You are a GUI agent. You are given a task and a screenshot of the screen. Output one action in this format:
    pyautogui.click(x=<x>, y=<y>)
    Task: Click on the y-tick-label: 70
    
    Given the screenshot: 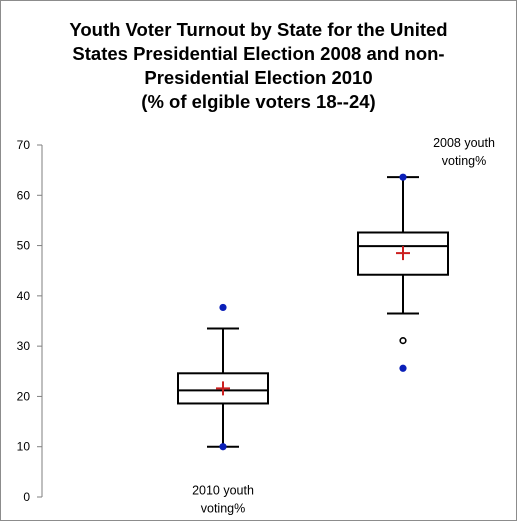 What is the action you would take?
    pyautogui.click(x=24, y=145)
    